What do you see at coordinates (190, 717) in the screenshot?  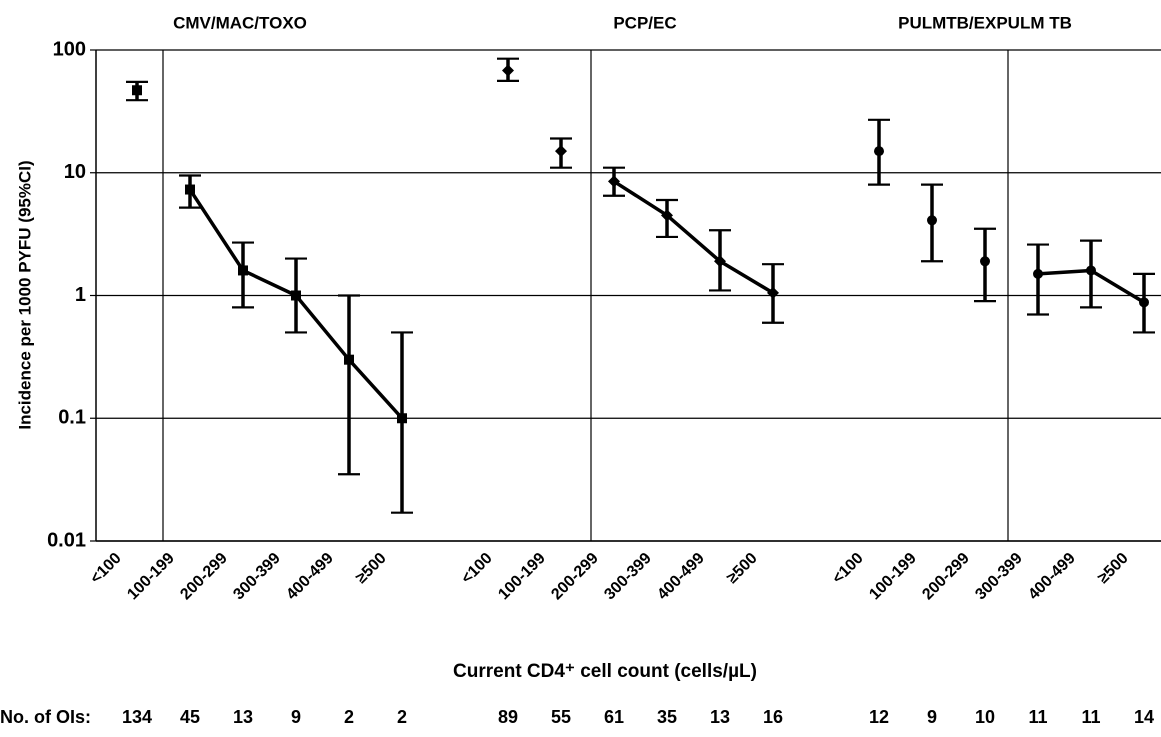 I see `count: 45` at bounding box center [190, 717].